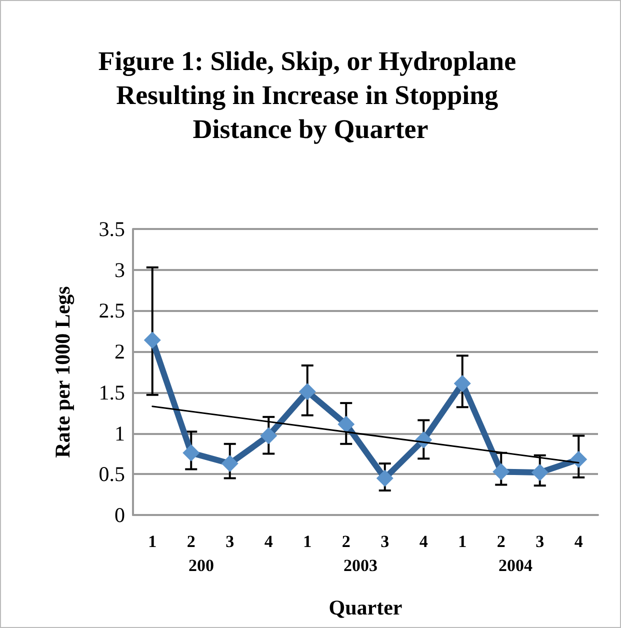  Describe the element at coordinates (111, 310) in the screenshot. I see `y-tick-label: 2.5` at that location.